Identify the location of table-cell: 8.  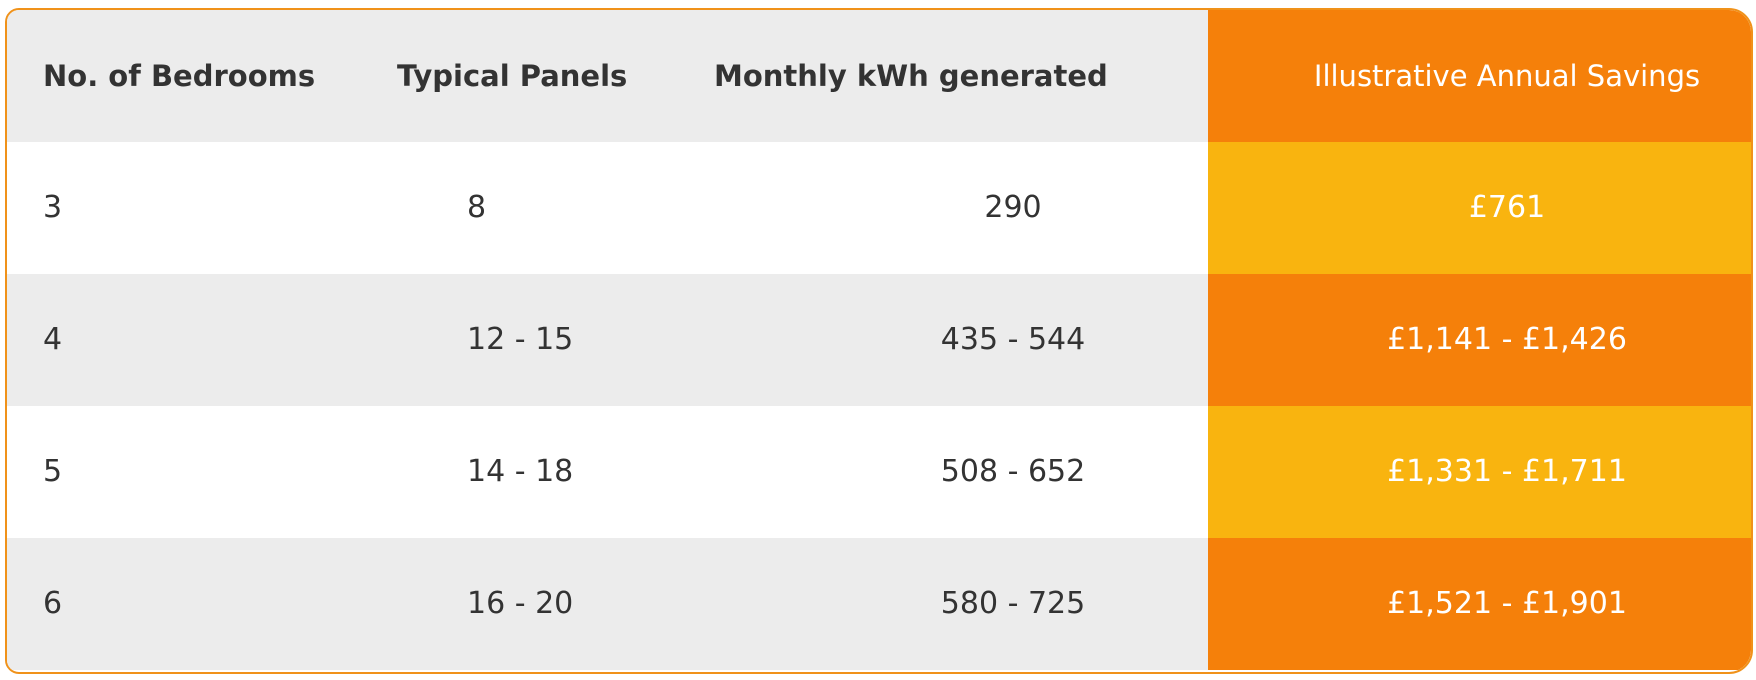
(477, 207).